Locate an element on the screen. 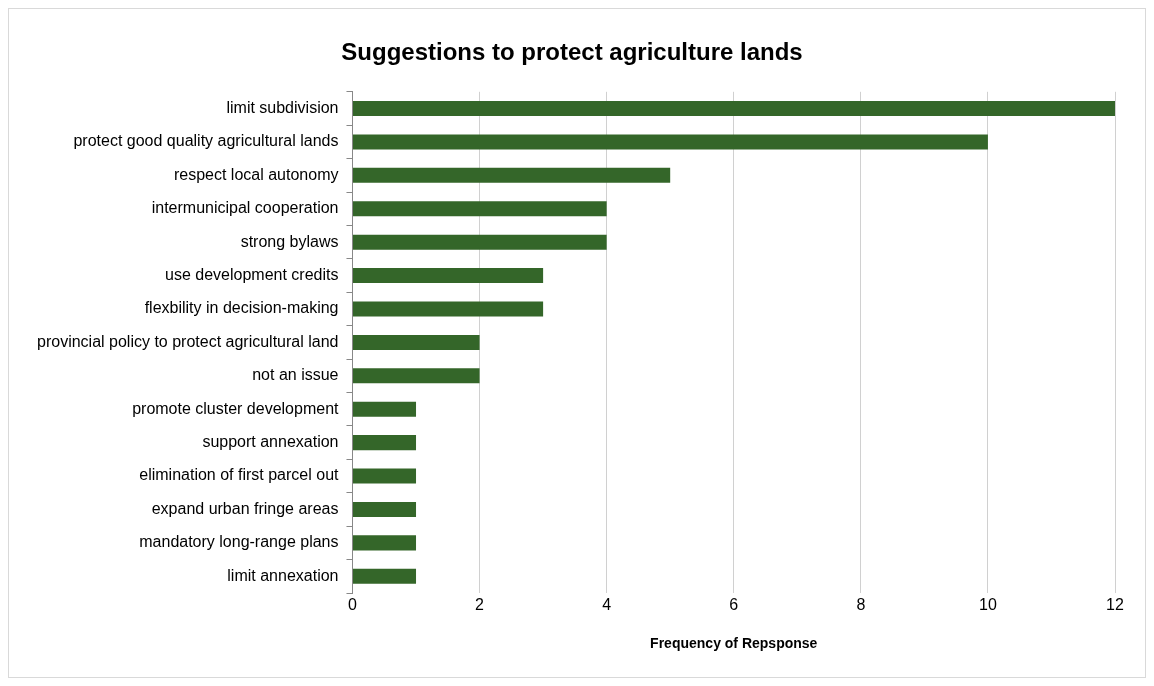  y-tick-label: use development credits is located at coordinates (252, 274).